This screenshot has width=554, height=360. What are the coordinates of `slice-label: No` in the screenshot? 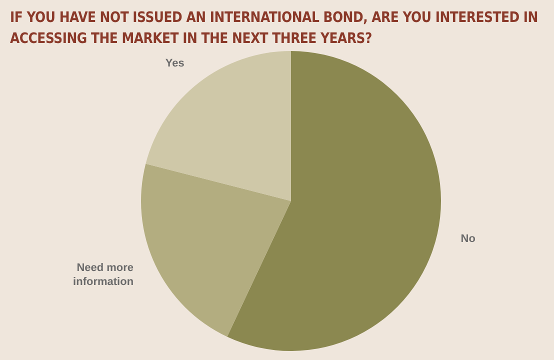 It's located at (468, 238).